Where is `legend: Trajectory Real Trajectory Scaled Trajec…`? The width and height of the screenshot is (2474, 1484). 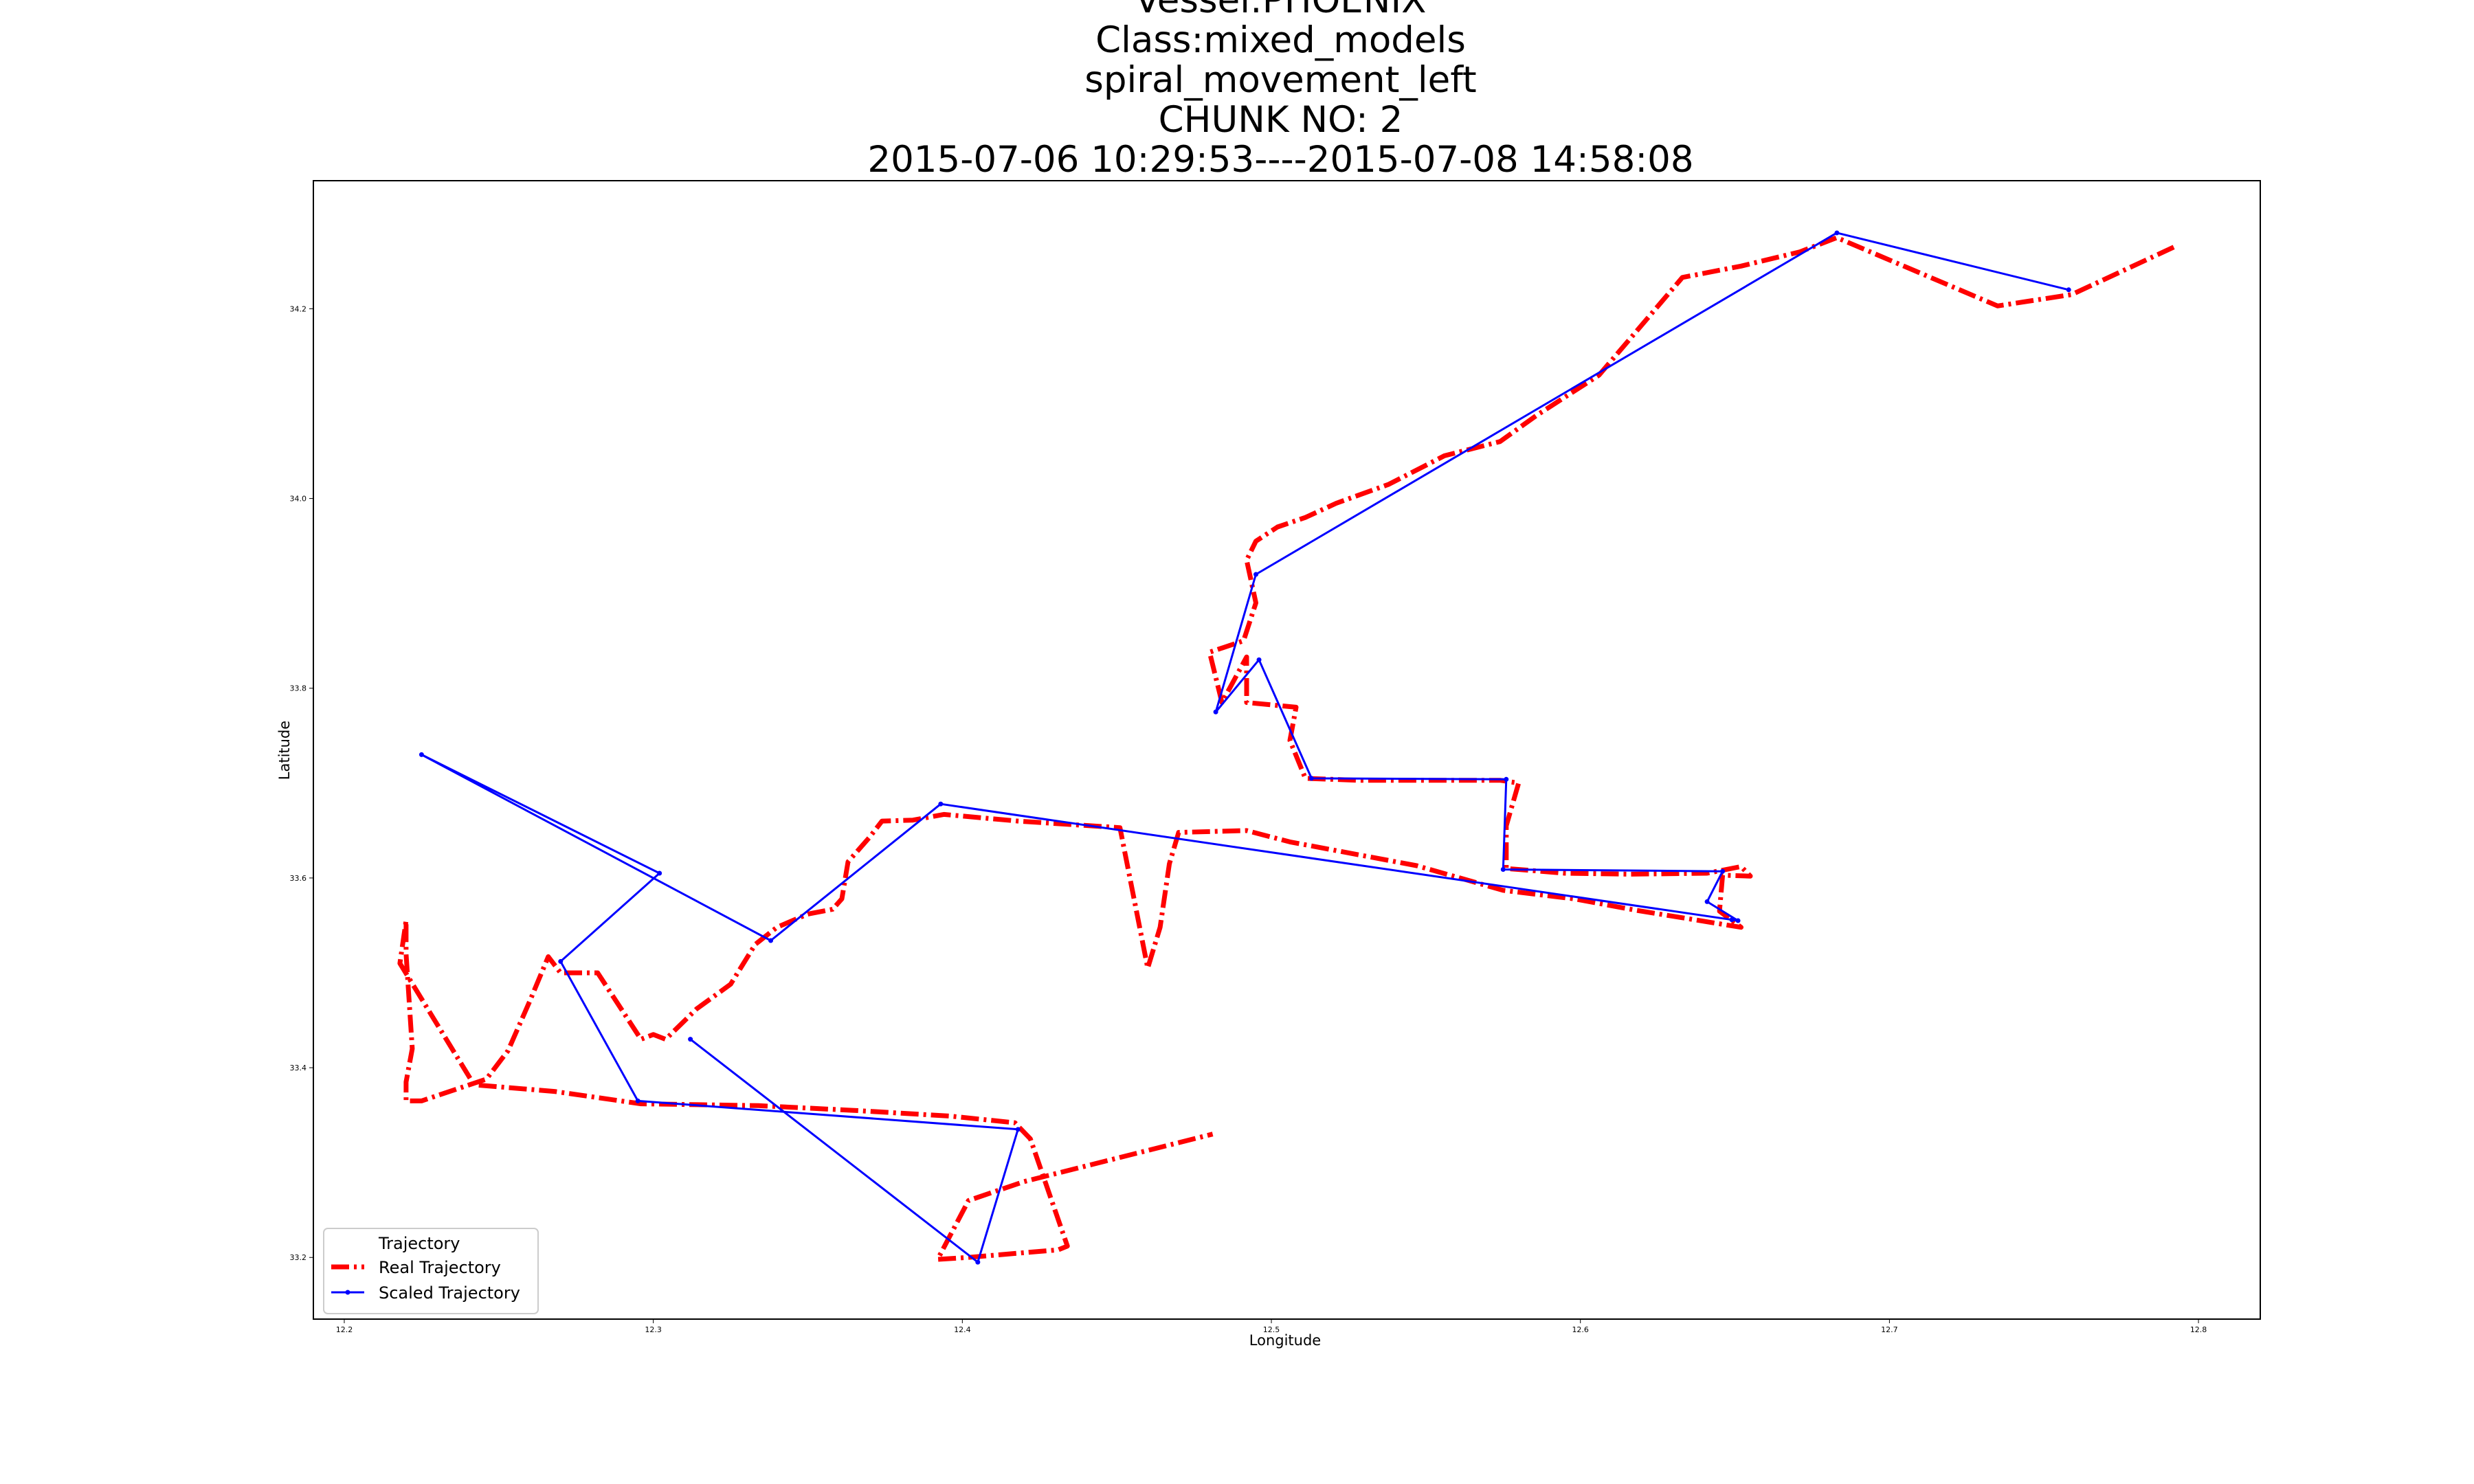
legend: Trajectory Real Trajectory Scaled Trajec… is located at coordinates (431, 1271).